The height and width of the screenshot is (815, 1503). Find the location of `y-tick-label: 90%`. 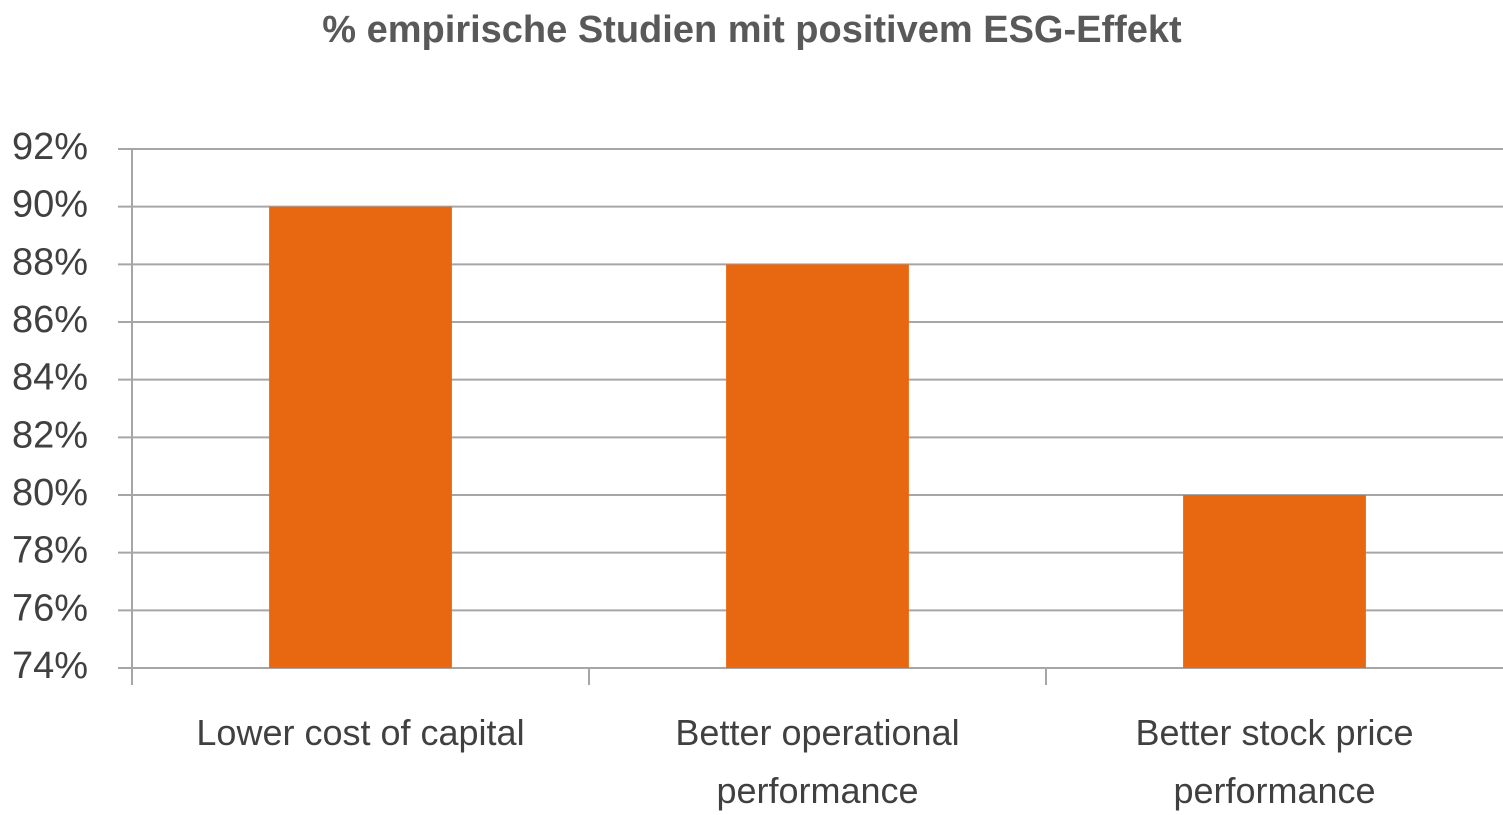

y-tick-label: 90% is located at coordinates (50, 205).